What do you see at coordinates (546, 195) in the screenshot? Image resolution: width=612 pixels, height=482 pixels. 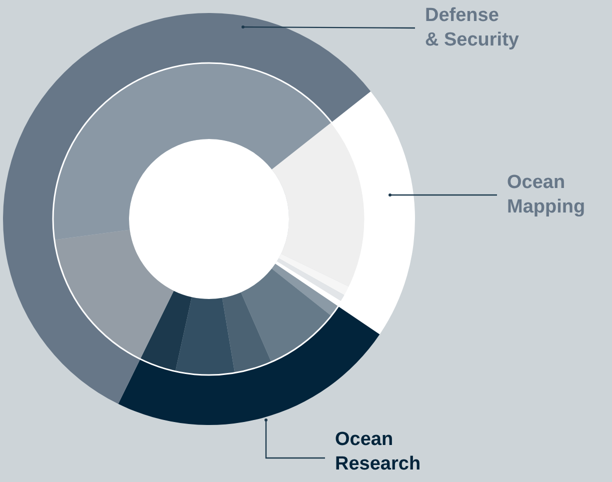 I see `slice-label: Ocean Mapping` at bounding box center [546, 195].